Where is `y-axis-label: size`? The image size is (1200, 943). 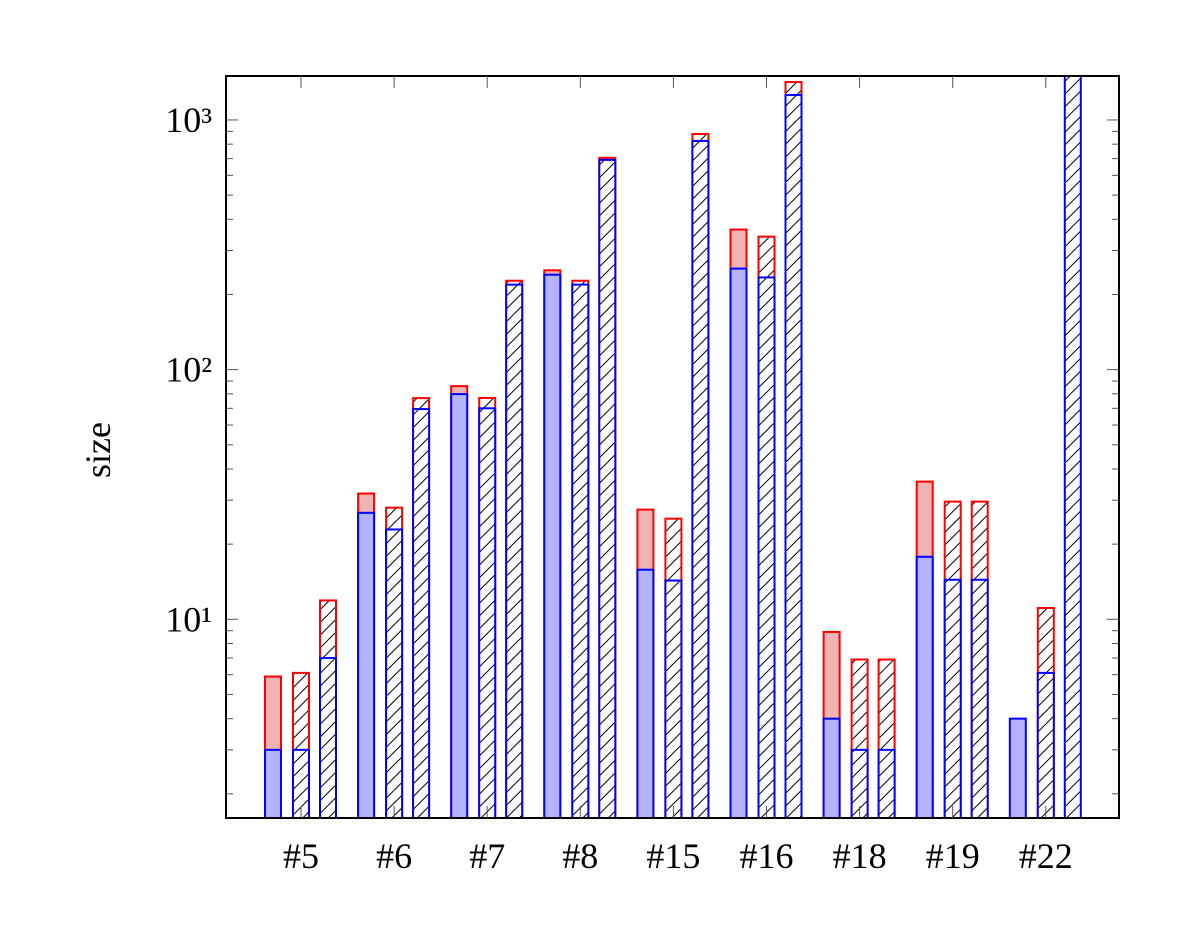 y-axis-label: size is located at coordinates (98, 450).